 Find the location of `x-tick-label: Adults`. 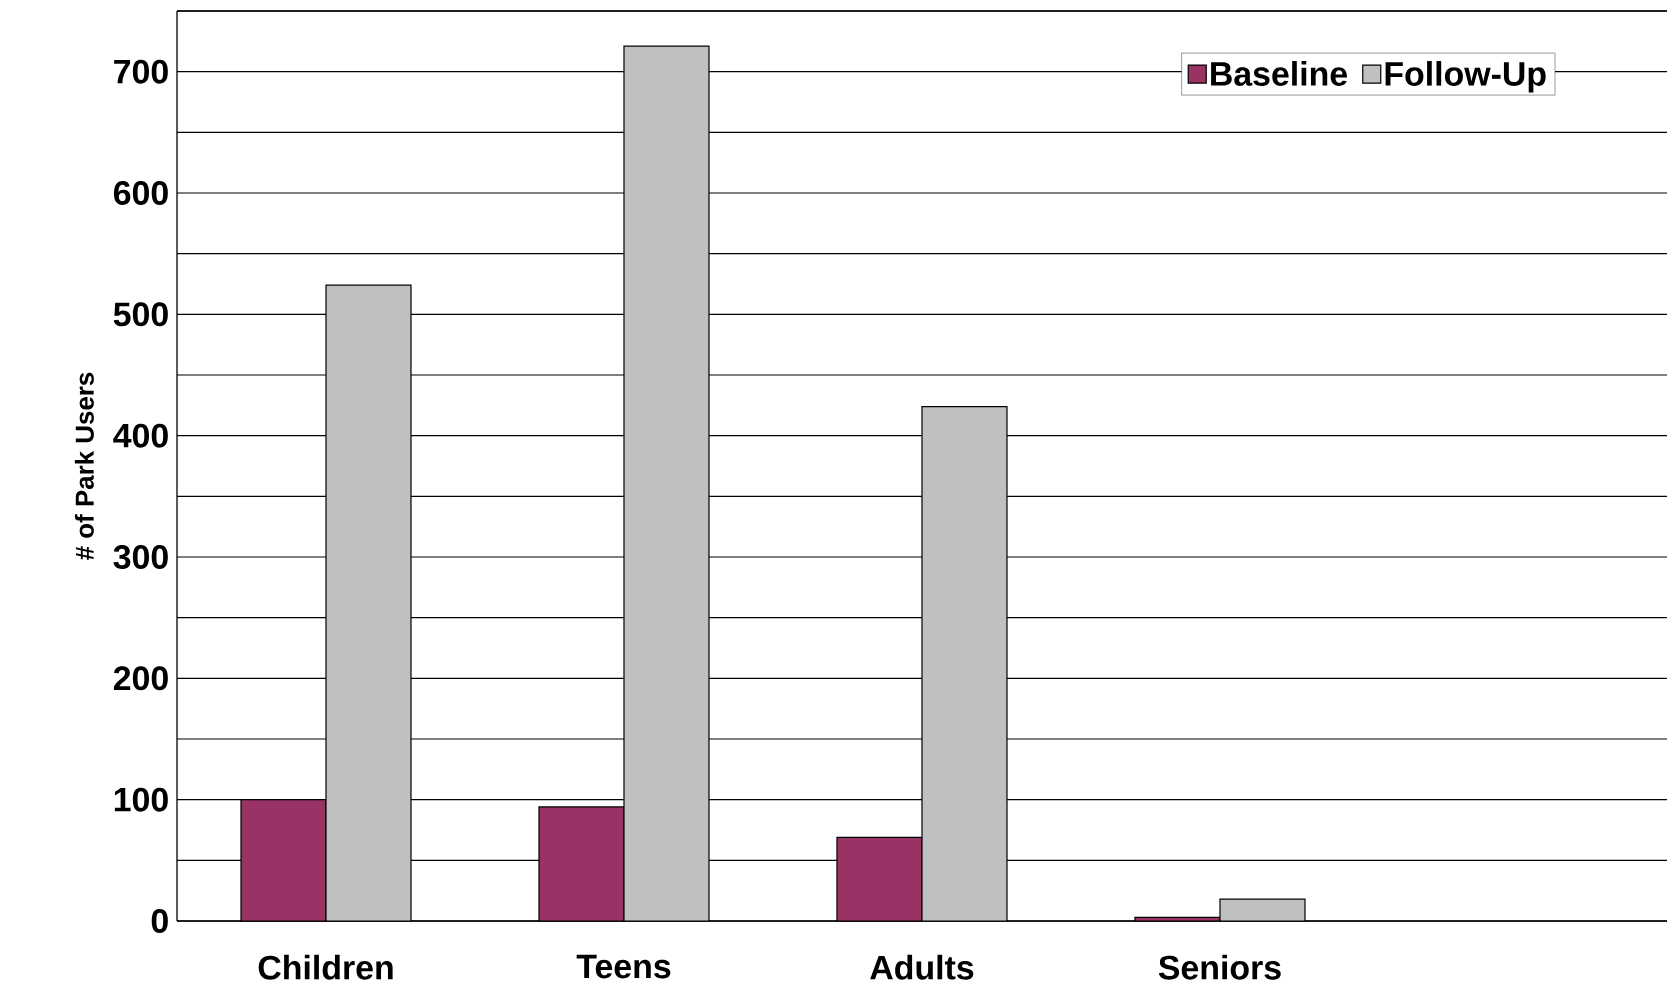

x-tick-label: Adults is located at coordinates (922, 967).